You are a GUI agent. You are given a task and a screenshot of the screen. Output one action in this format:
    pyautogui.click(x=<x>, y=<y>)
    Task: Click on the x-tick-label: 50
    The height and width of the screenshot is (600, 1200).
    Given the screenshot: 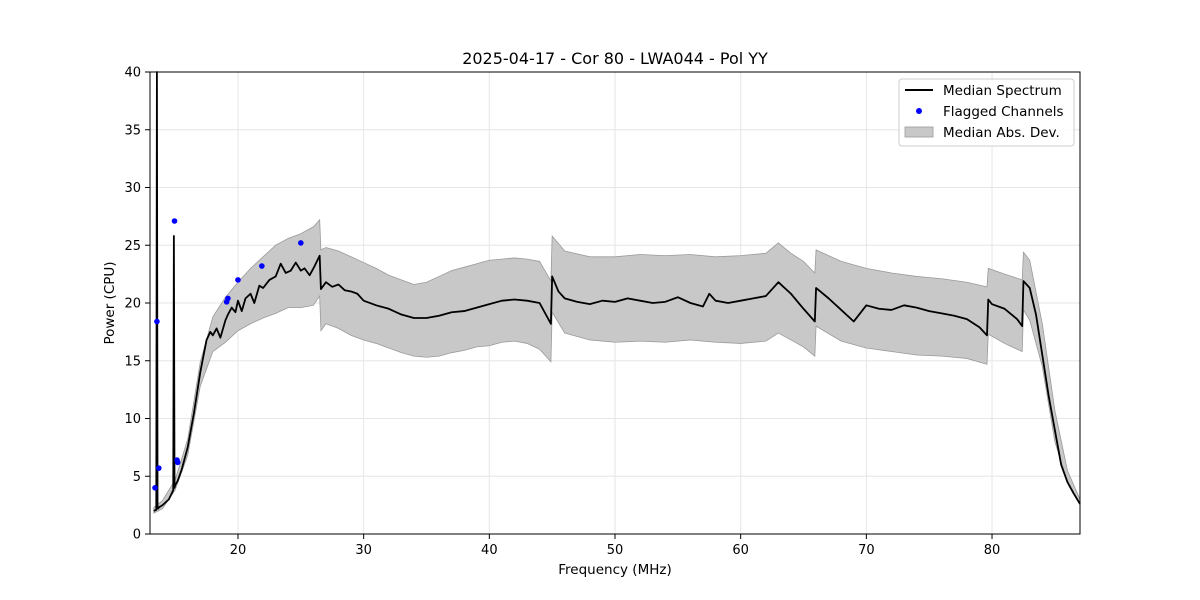 What is the action you would take?
    pyautogui.click(x=615, y=550)
    